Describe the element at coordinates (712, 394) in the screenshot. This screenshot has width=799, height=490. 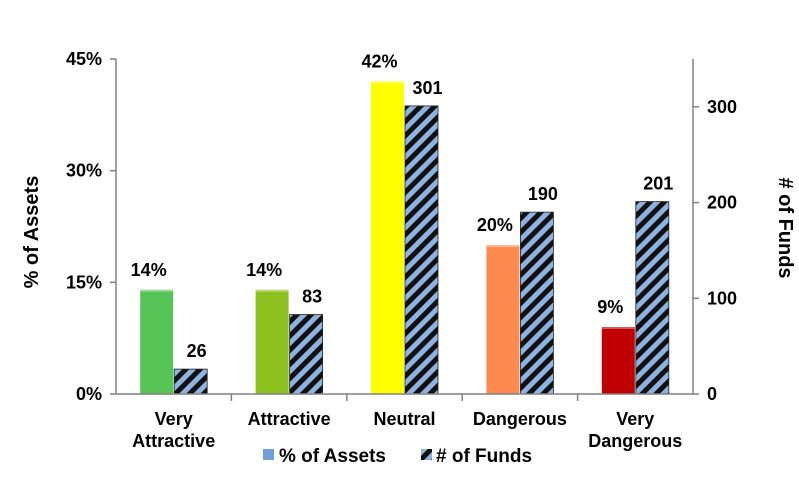
I see `y-right-tick-label: 0` at that location.